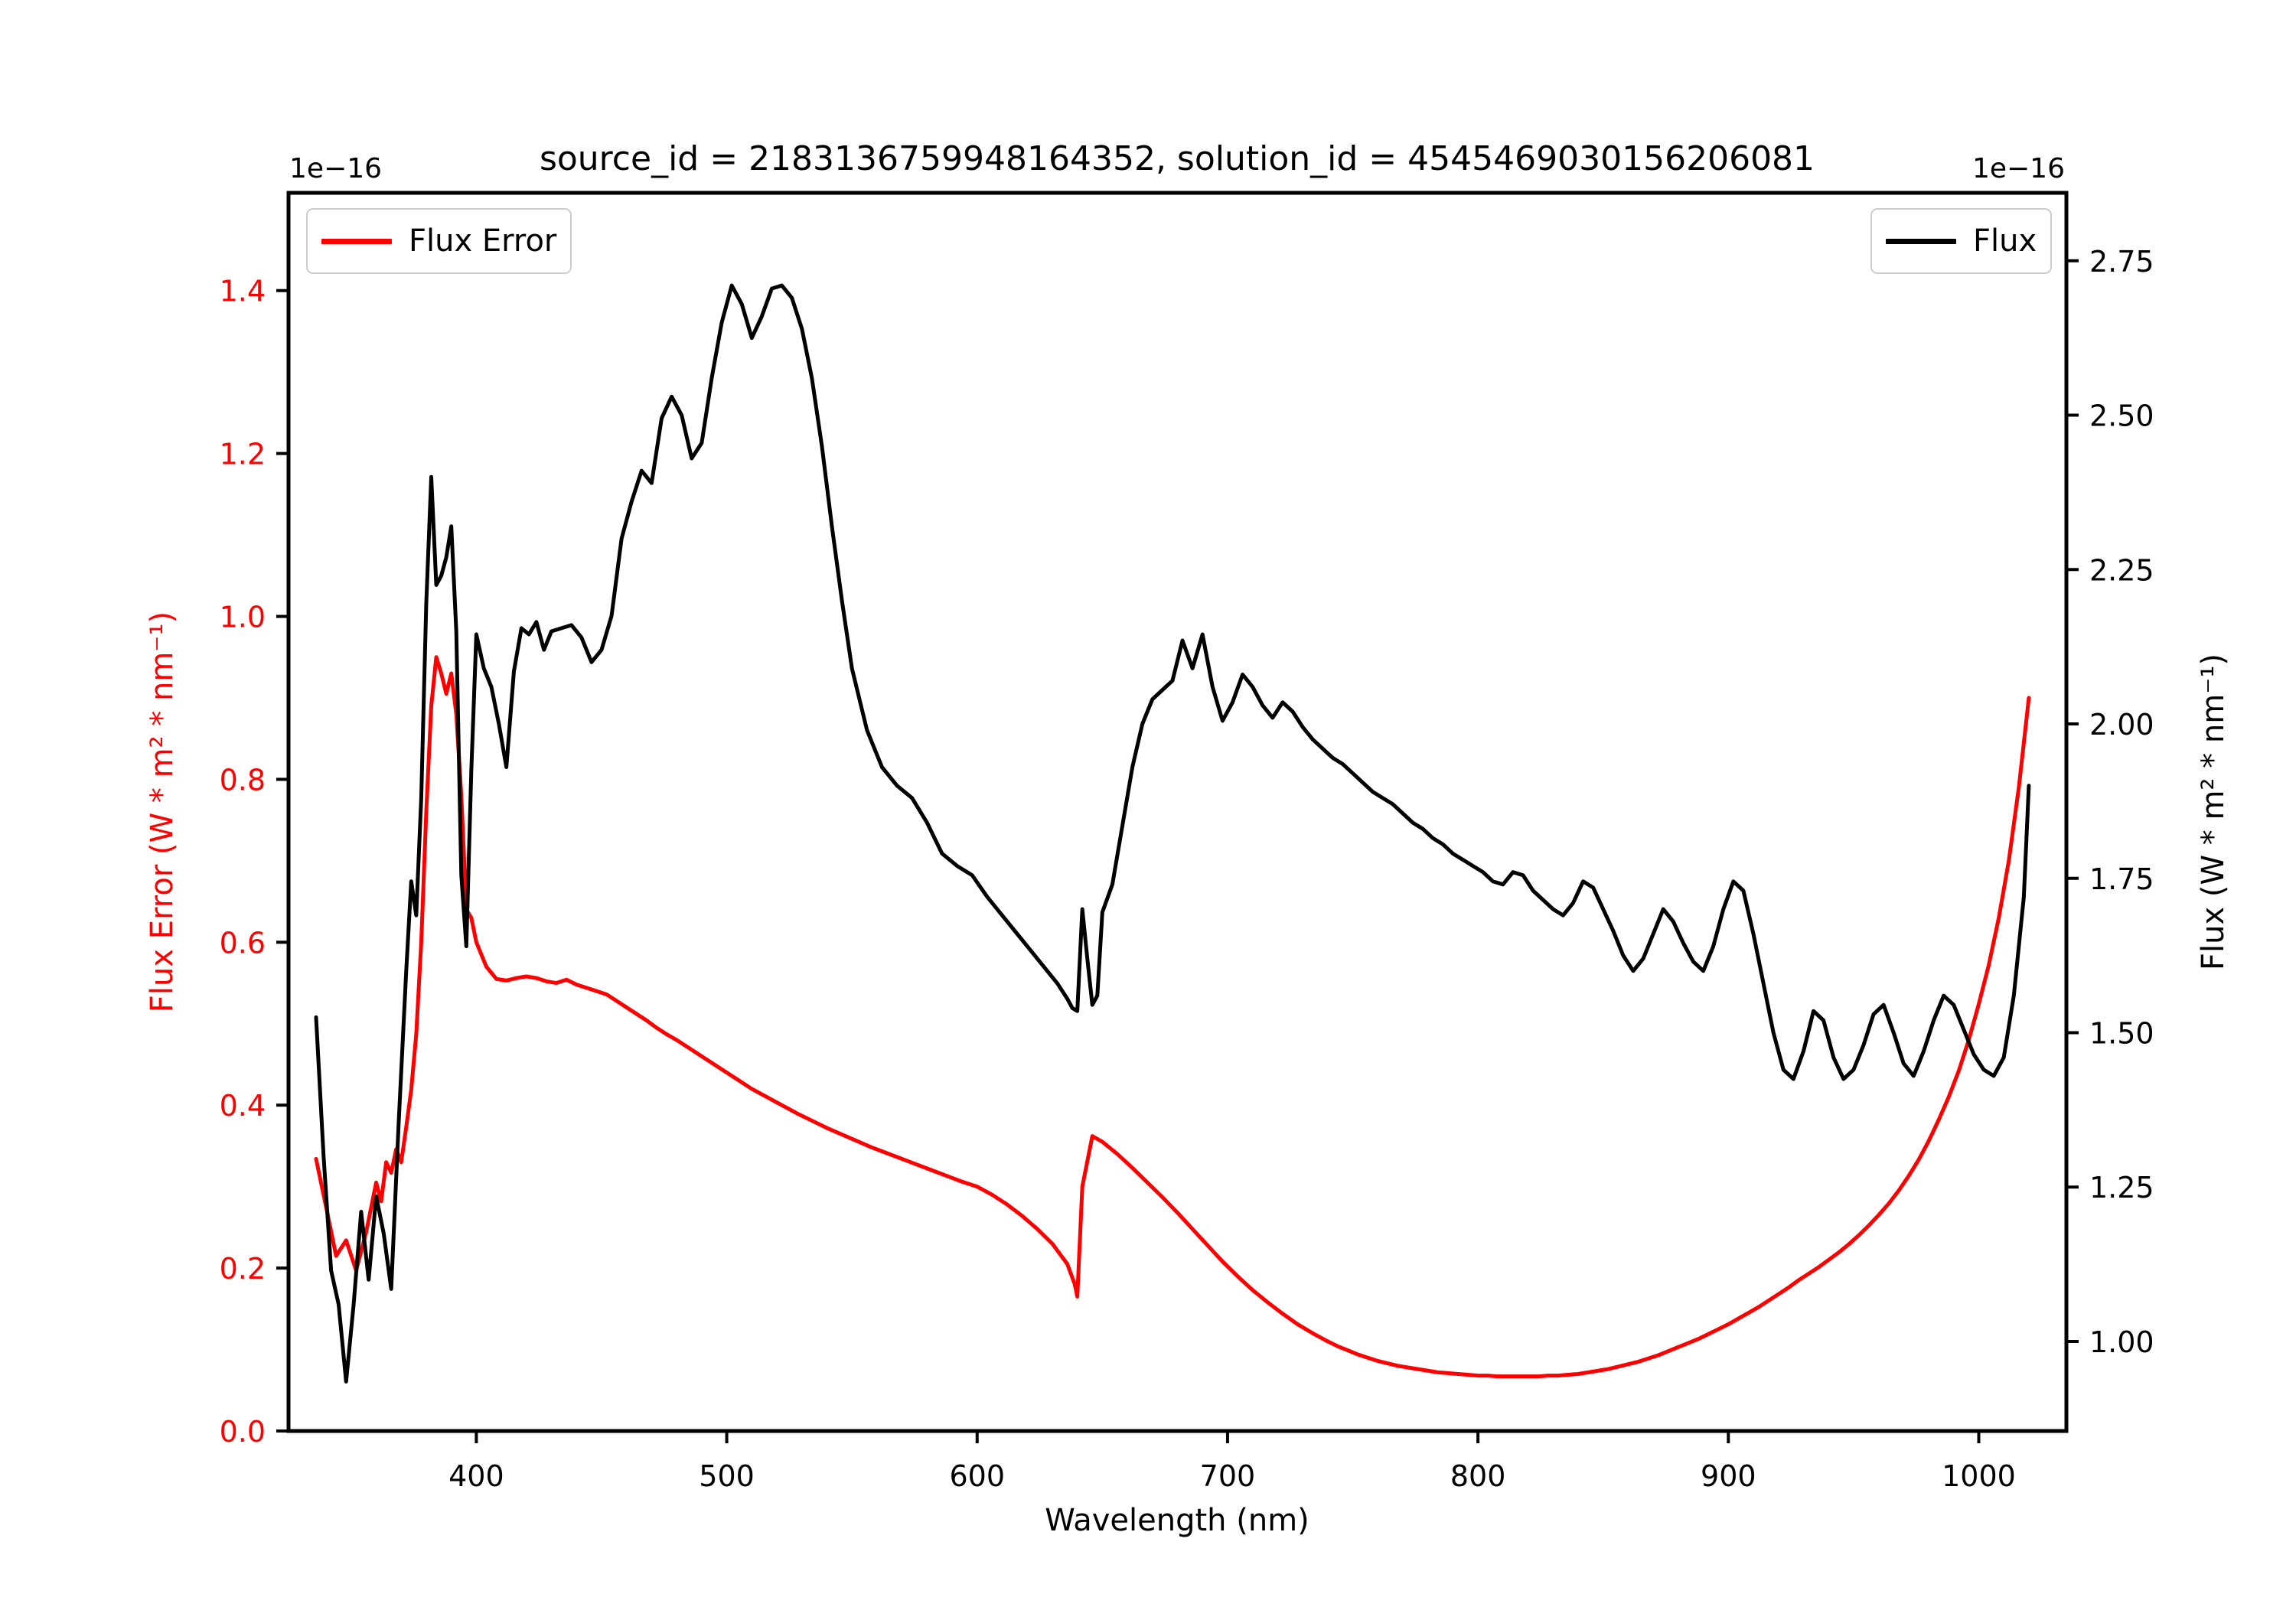  What do you see at coordinates (243, 1269) in the screenshot?
I see `left-y-tick-label: 0.2` at bounding box center [243, 1269].